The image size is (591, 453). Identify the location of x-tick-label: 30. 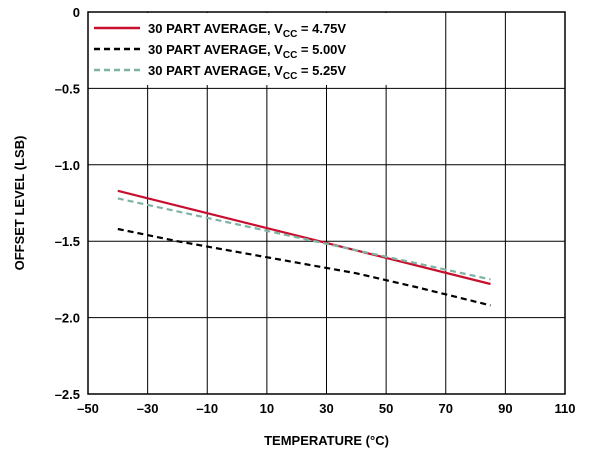
(326, 408).